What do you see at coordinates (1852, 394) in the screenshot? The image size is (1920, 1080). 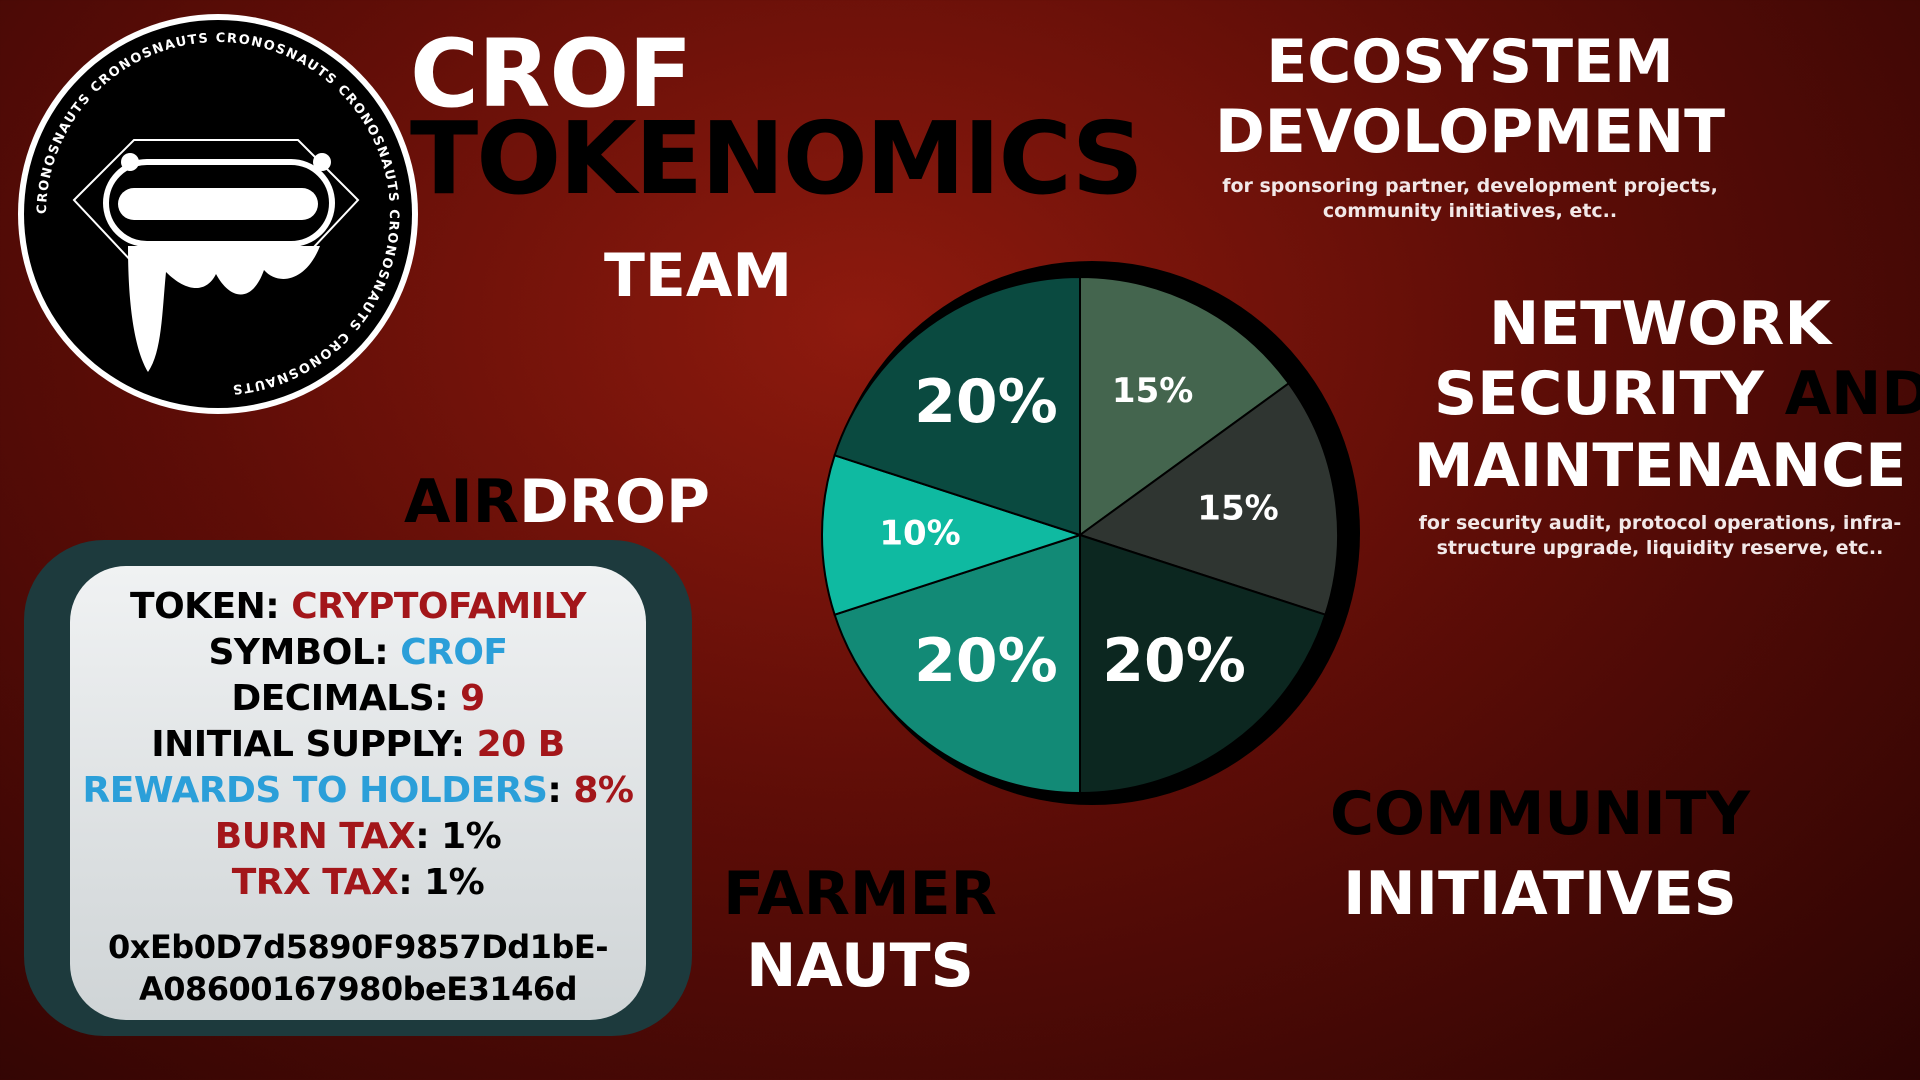 I see `label-network-and: AND` at bounding box center [1852, 394].